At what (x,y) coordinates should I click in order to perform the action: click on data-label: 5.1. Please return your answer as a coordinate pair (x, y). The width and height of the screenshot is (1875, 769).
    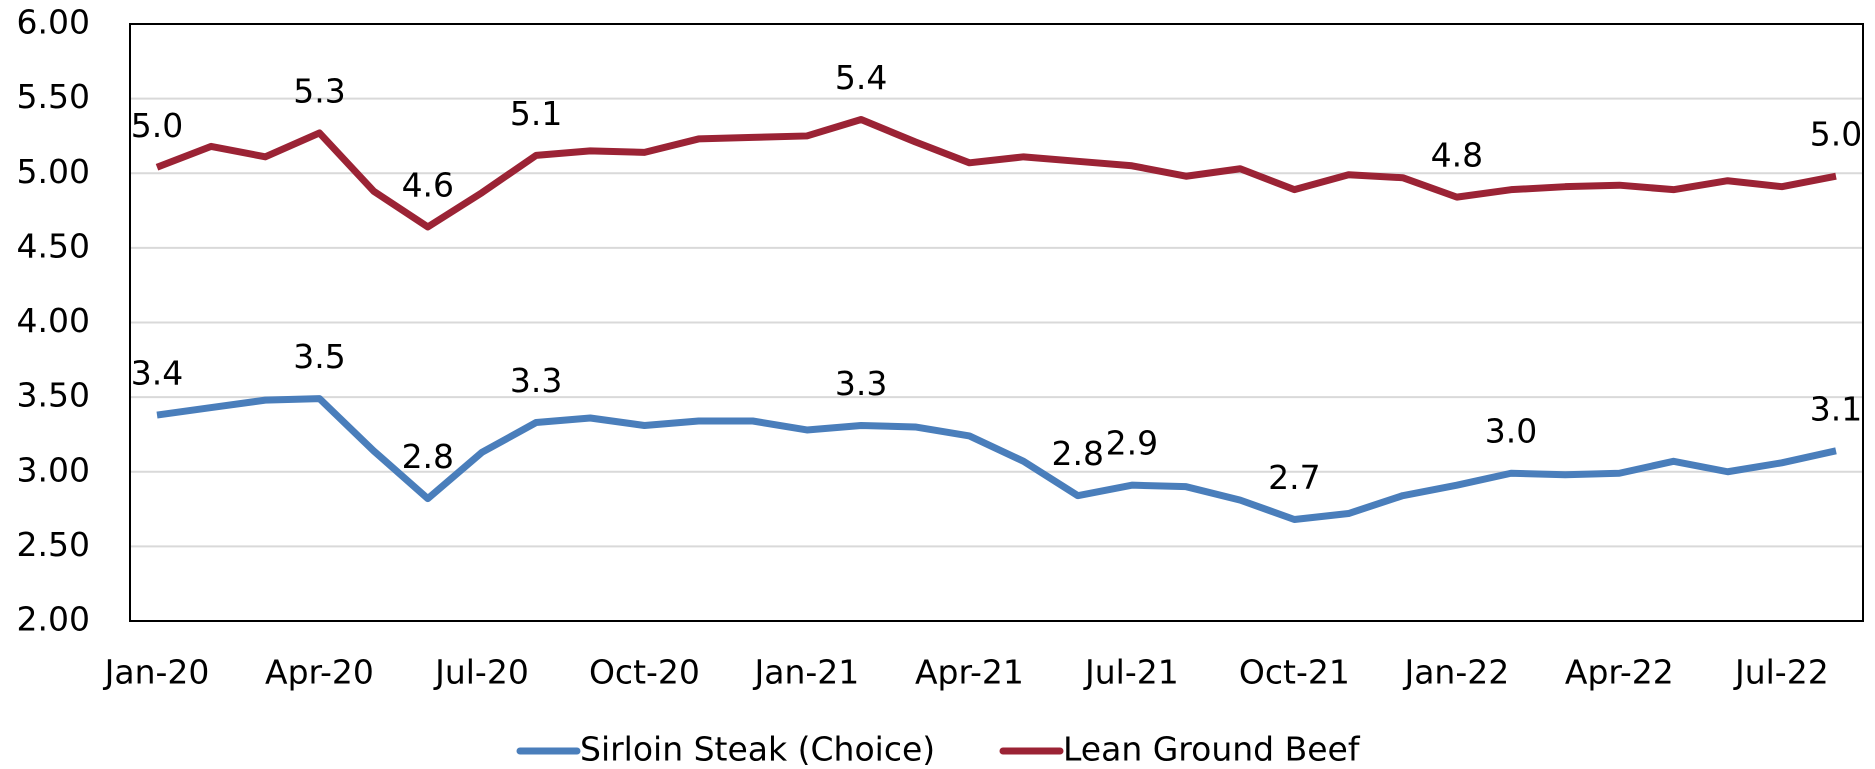
    Looking at the image, I should click on (536, 113).